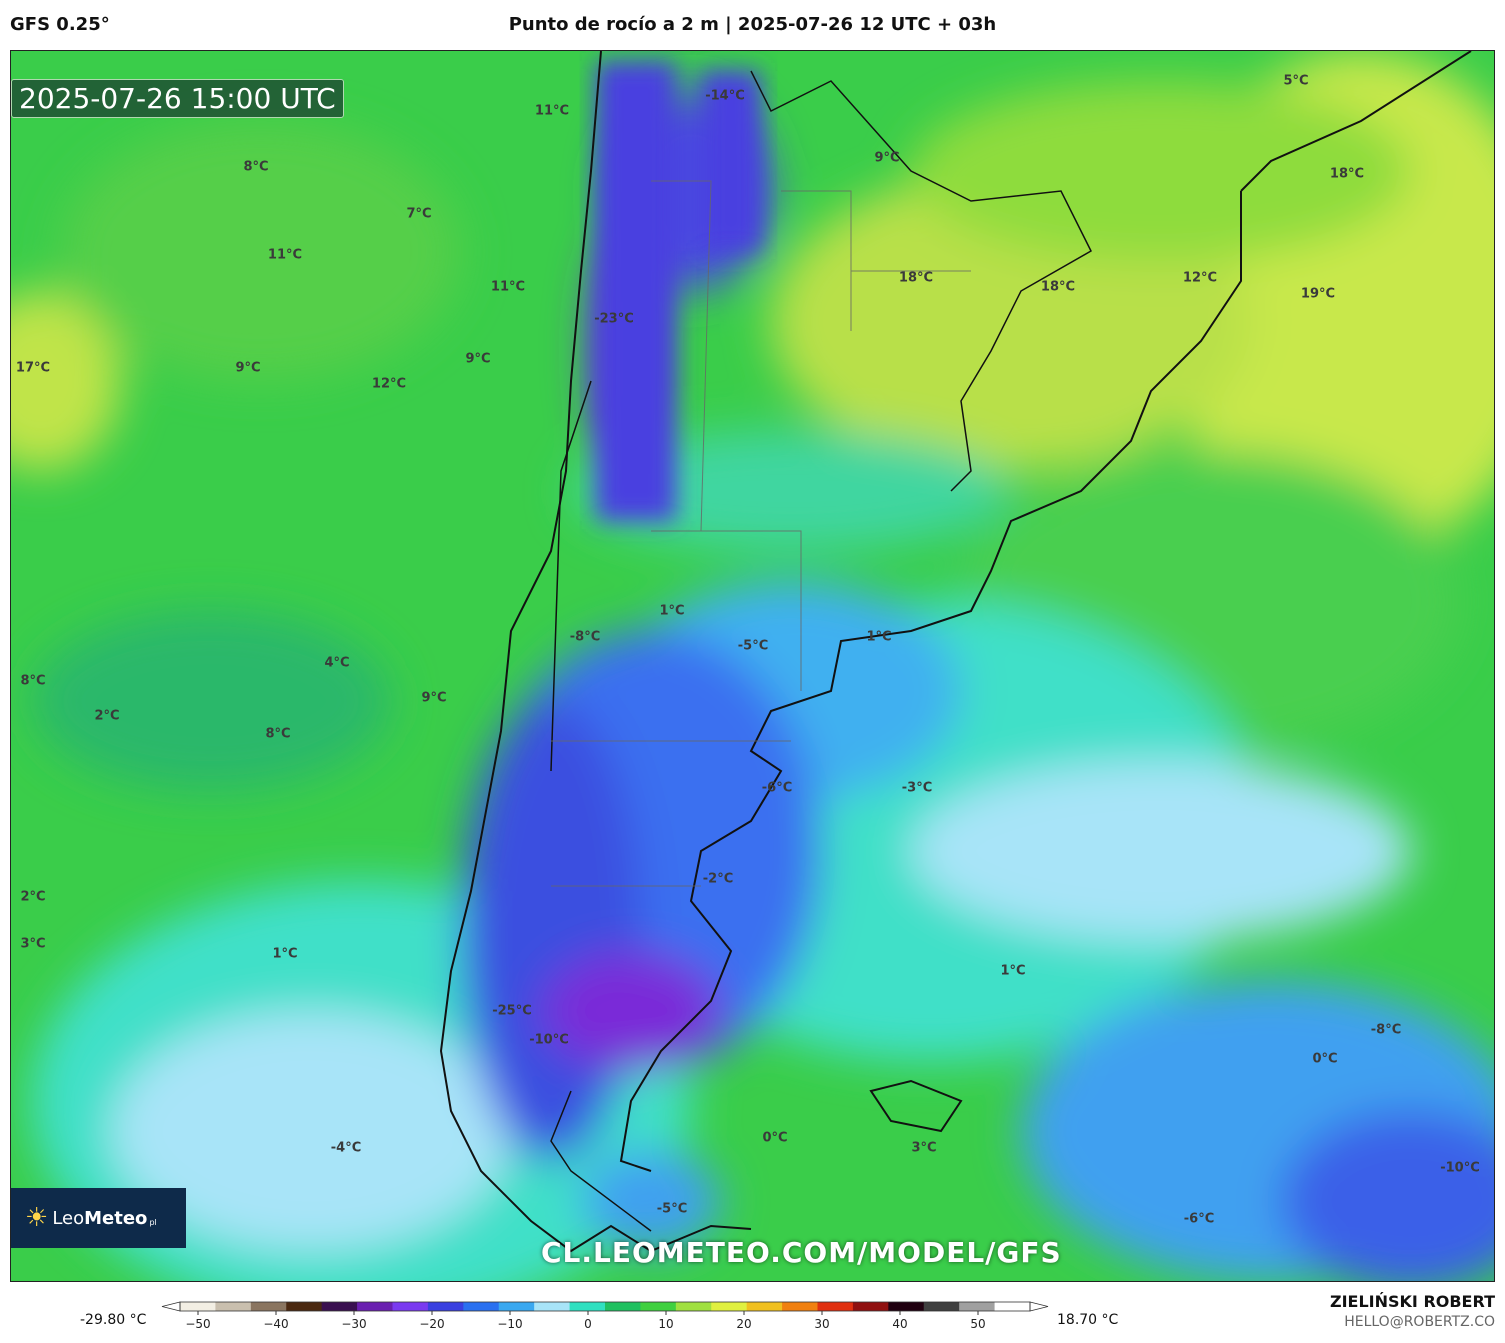 This screenshot has height=1343, width=1505. What do you see at coordinates (917, 788) in the screenshot?
I see `temp-label: -3°C` at bounding box center [917, 788].